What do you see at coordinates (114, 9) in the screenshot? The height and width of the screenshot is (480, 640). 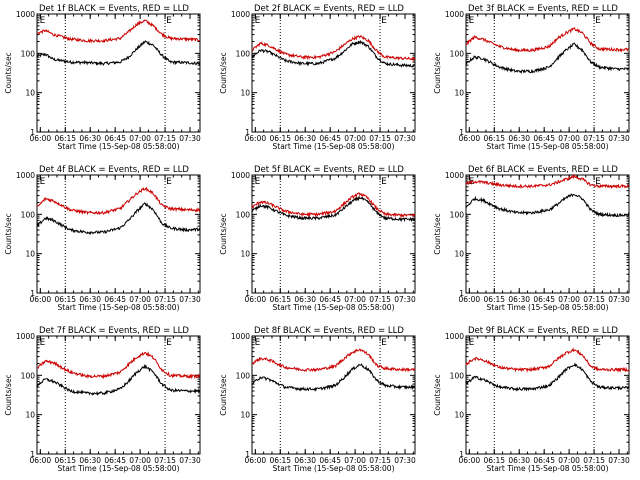 I see `panel-title: Det 1f BLACK = Events, RED = LLD` at bounding box center [114, 9].